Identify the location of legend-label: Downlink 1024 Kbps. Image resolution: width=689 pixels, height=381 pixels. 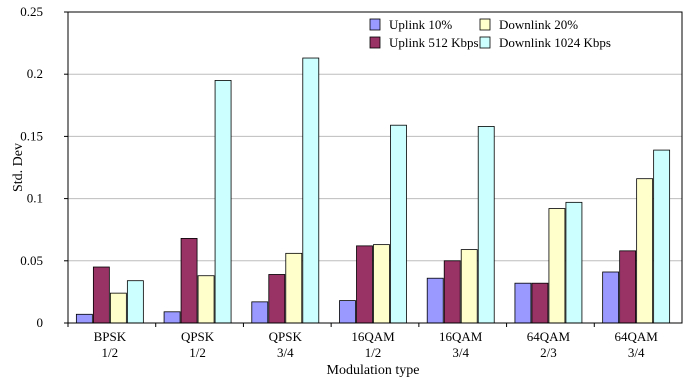
(555, 42).